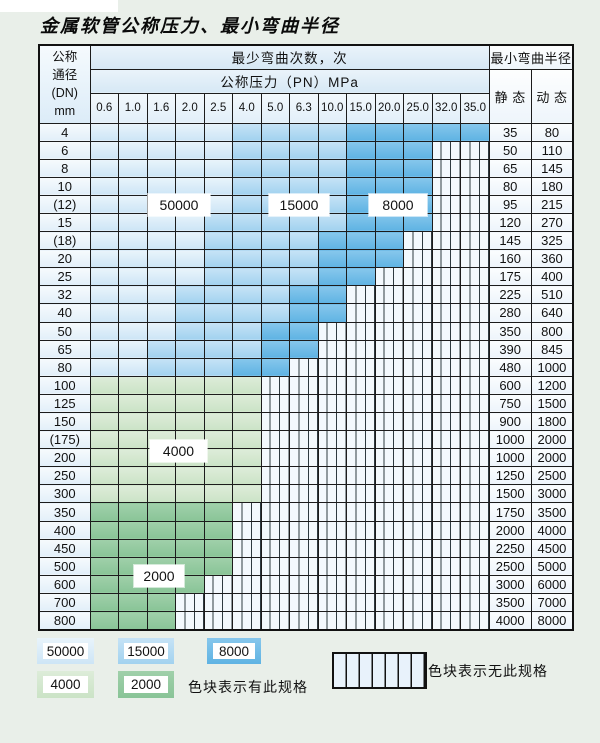 This screenshot has height=743, width=600. What do you see at coordinates (64, 186) in the screenshot?
I see `dn-cell: 10` at bounding box center [64, 186].